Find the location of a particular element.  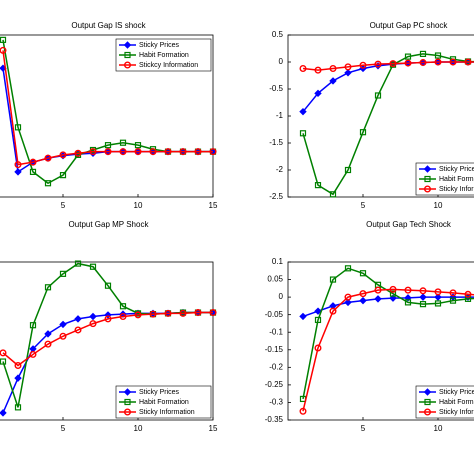

y-tick-label: -0.5 is located at coordinates (276, 88).